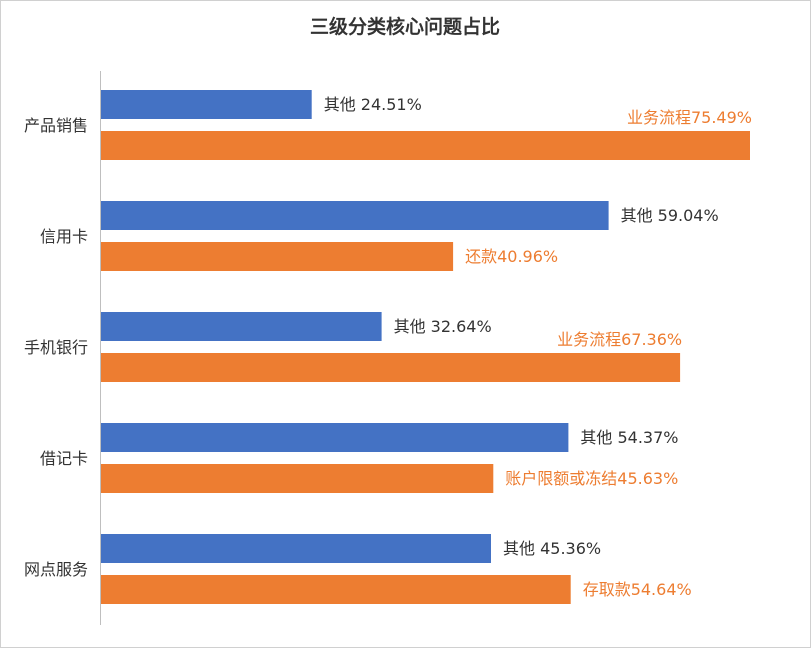  Describe the element at coordinates (64, 236) in the screenshot. I see `category-label: 信用卡` at that location.